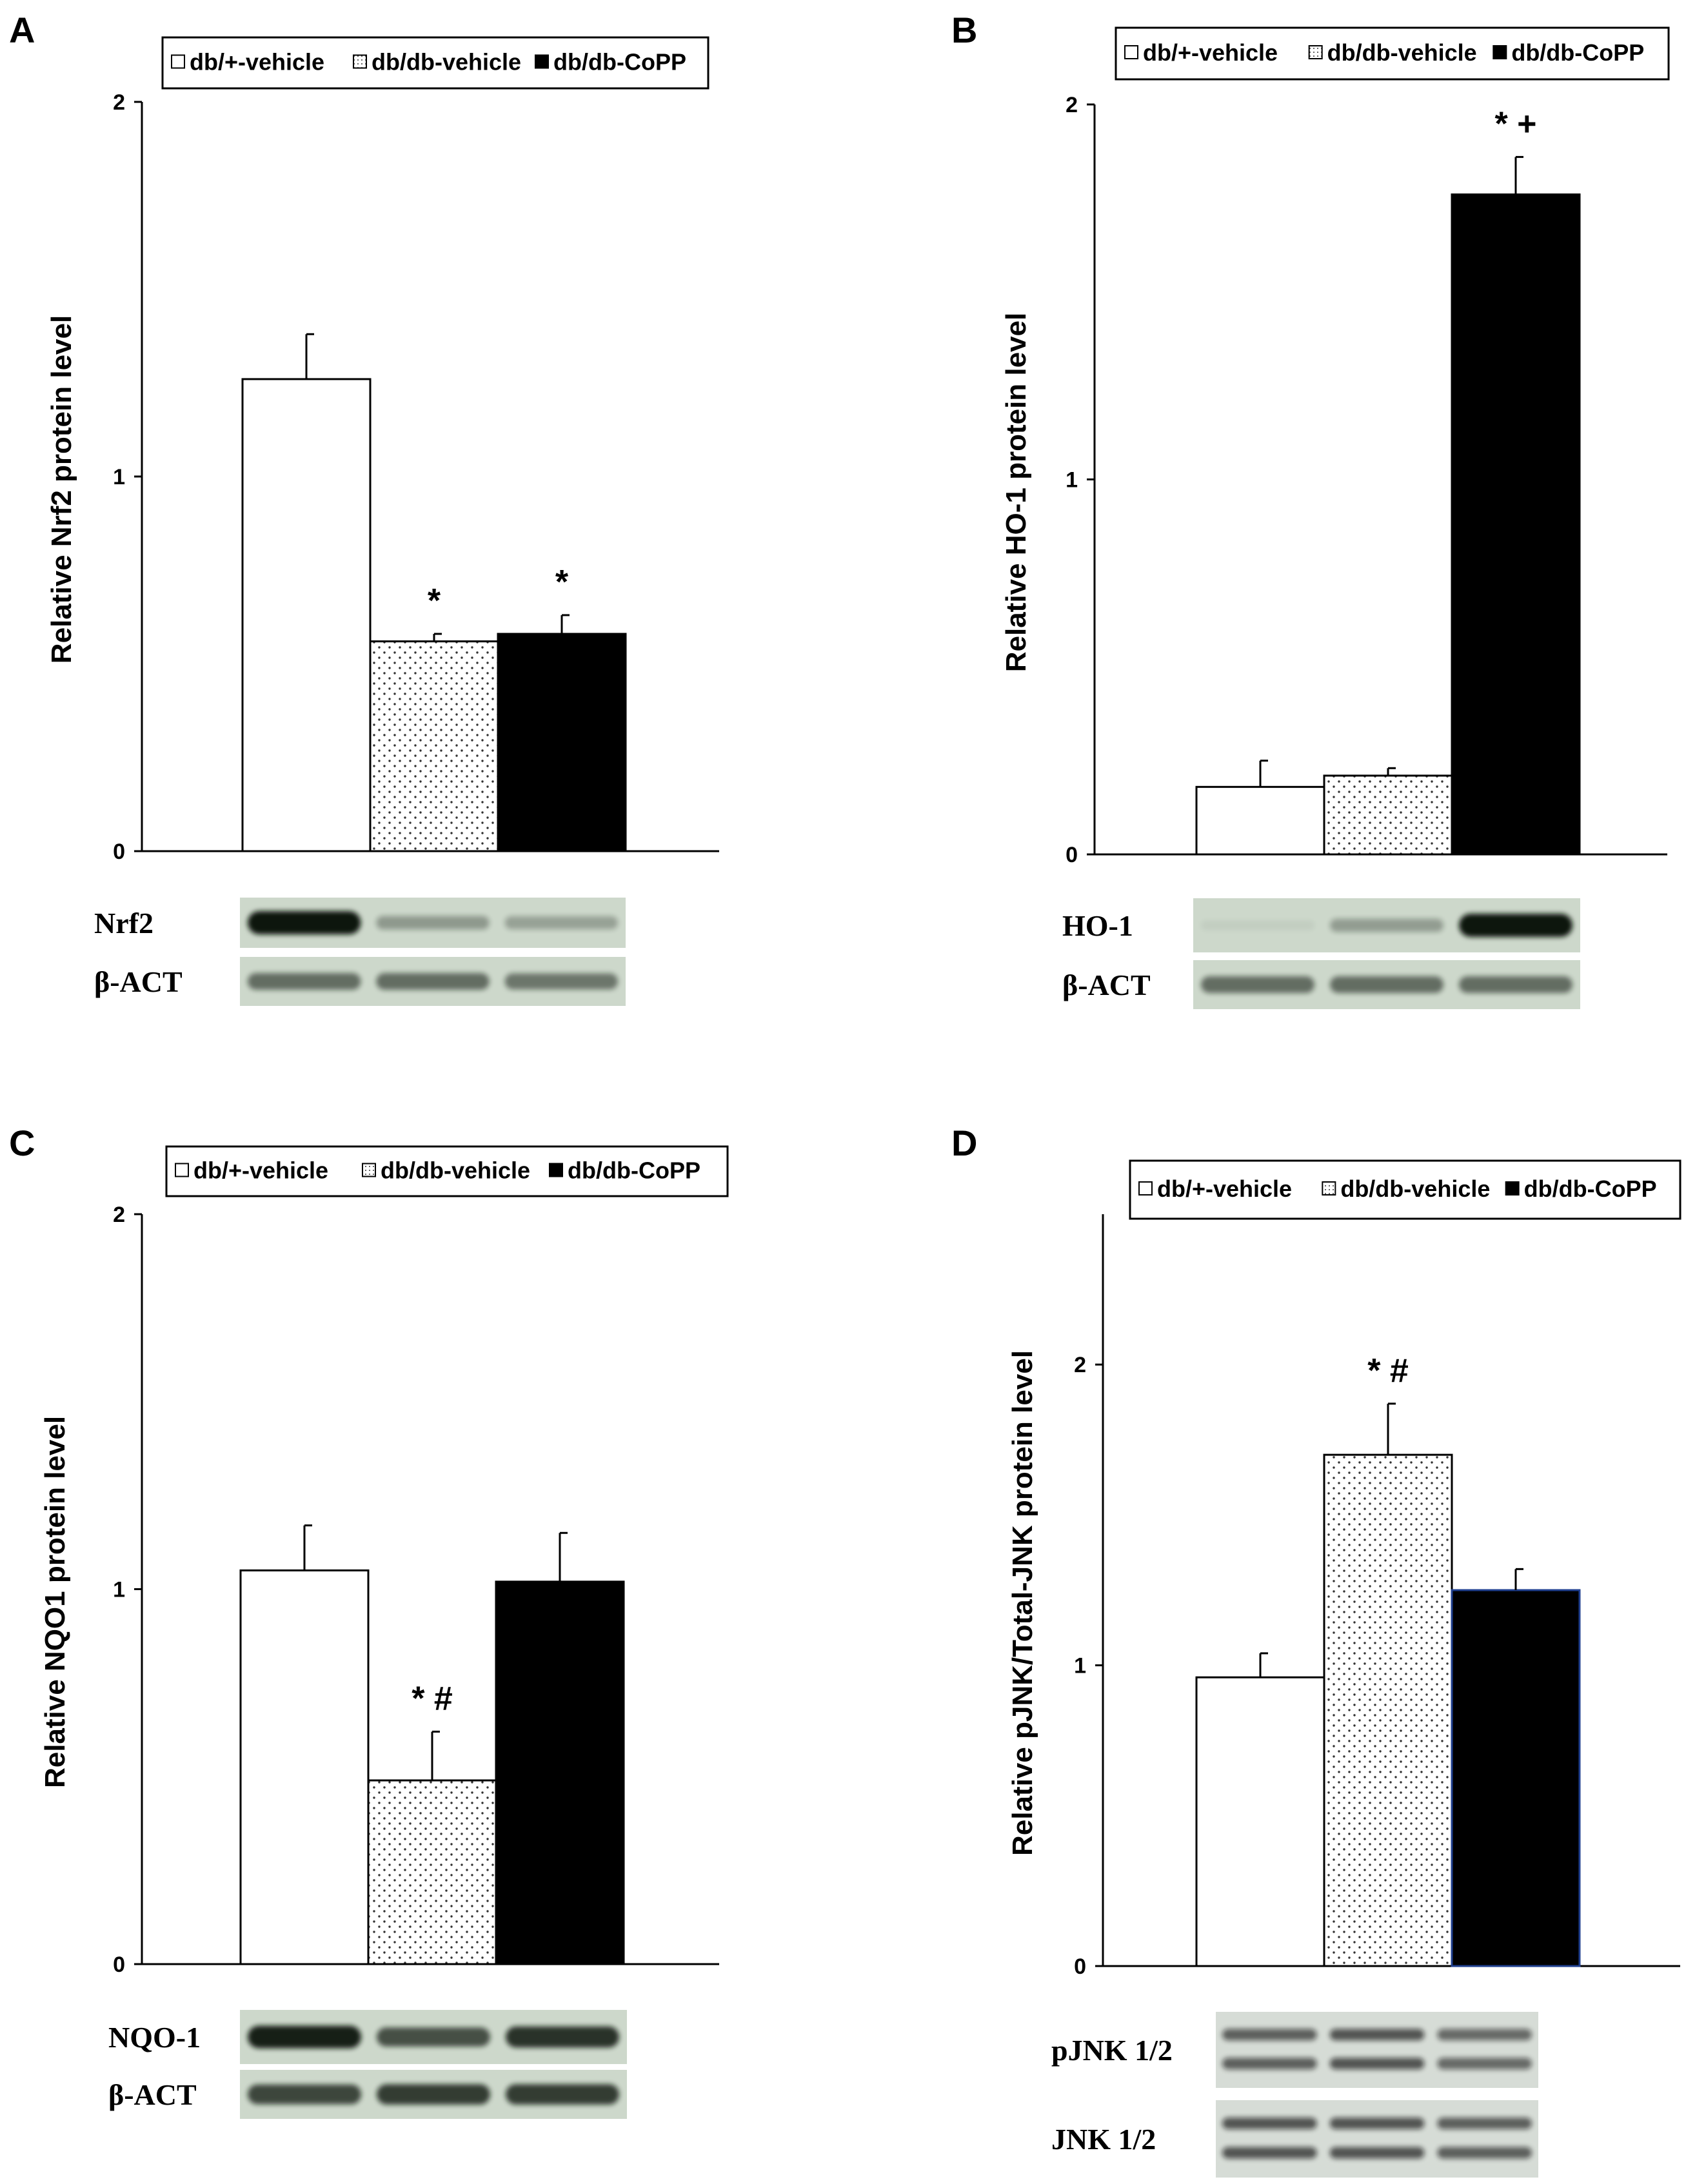 The width and height of the screenshot is (1686, 2184). What do you see at coordinates (1023, 1603) in the screenshot?
I see `y-axis-label: Relative pJNK/Total-JNK protein level` at bounding box center [1023, 1603].